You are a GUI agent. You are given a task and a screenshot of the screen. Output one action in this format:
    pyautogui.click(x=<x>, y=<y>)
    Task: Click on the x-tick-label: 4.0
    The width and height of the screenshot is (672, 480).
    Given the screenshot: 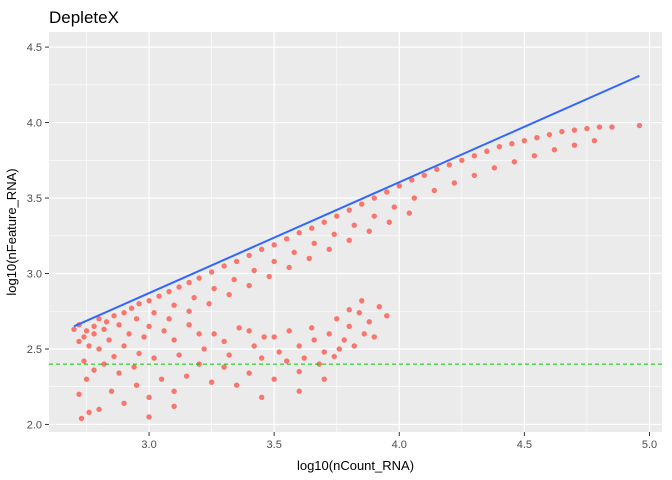 What is the action you would take?
    pyautogui.click(x=399, y=445)
    